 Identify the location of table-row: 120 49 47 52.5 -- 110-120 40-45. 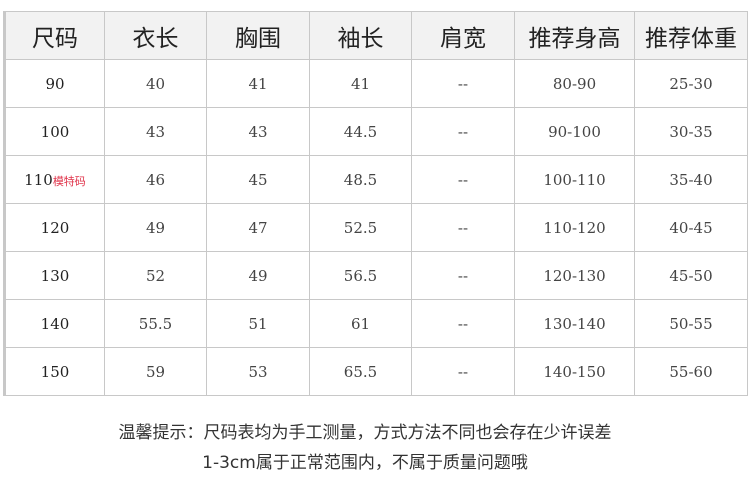
(376, 227).